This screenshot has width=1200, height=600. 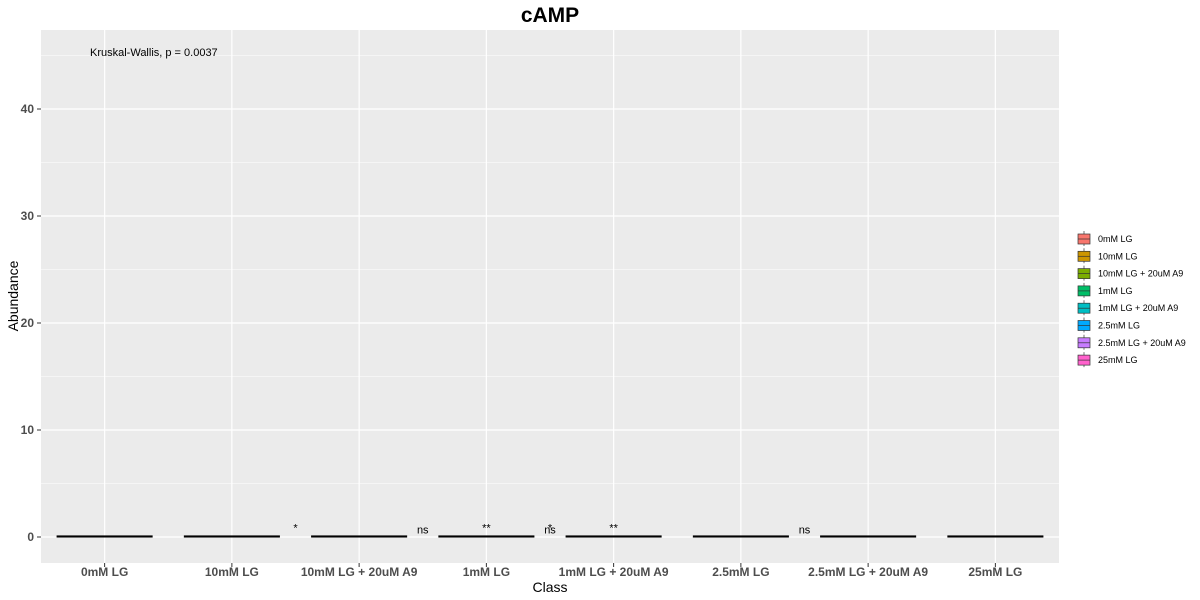 I want to click on x-tick-label: 10mM LG + 20uM A9, so click(x=359, y=572).